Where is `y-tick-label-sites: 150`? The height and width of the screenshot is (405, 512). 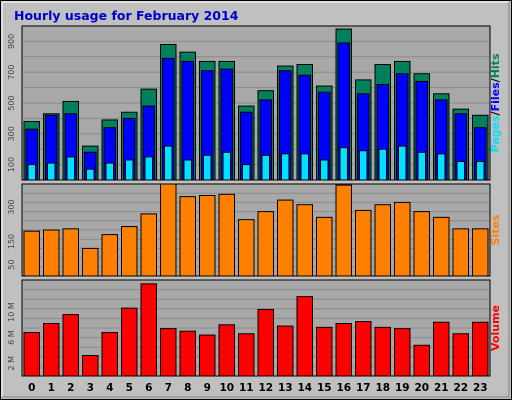 y-tick-label-sites: 150 is located at coordinates (11, 241).